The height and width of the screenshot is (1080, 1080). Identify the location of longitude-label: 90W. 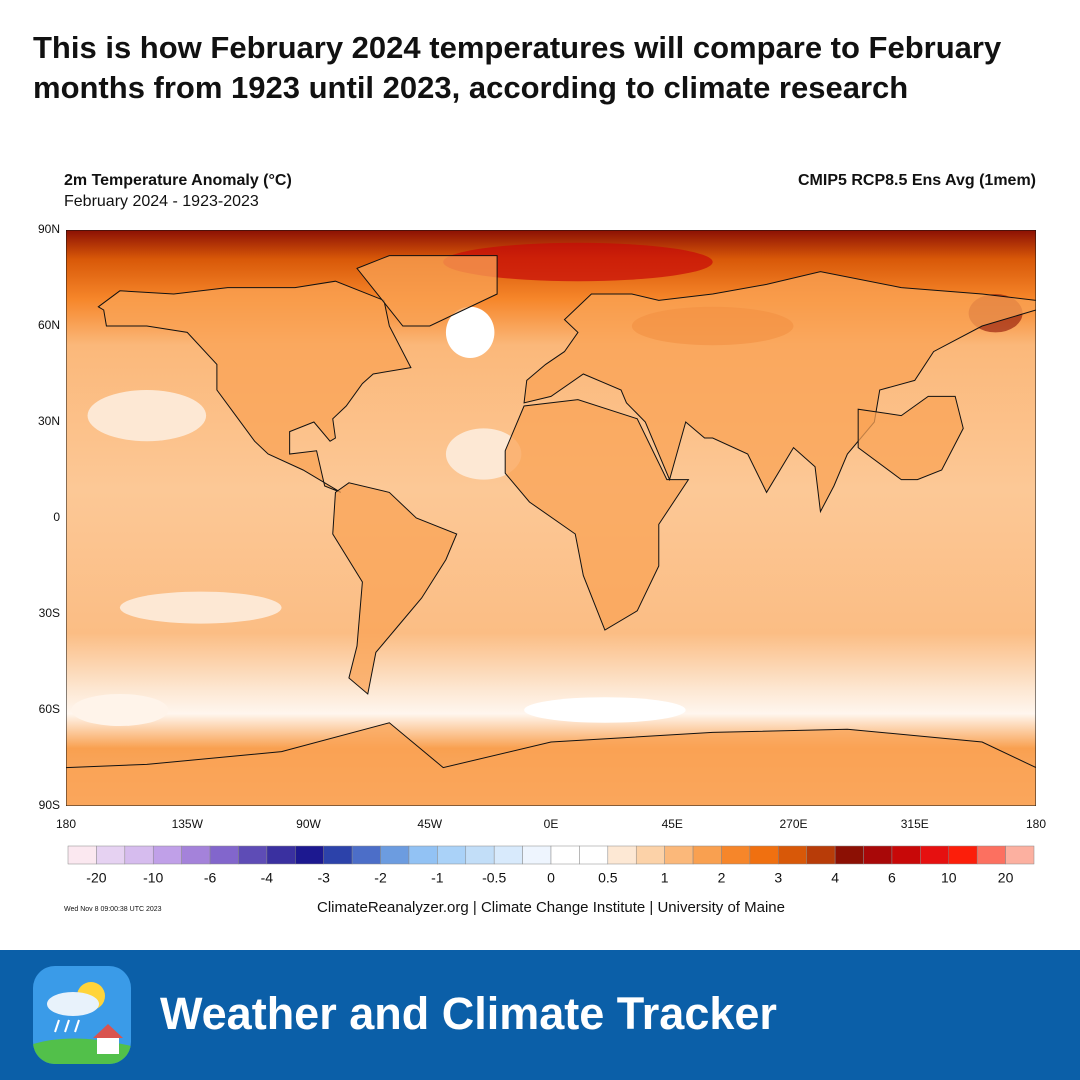
(308, 824).